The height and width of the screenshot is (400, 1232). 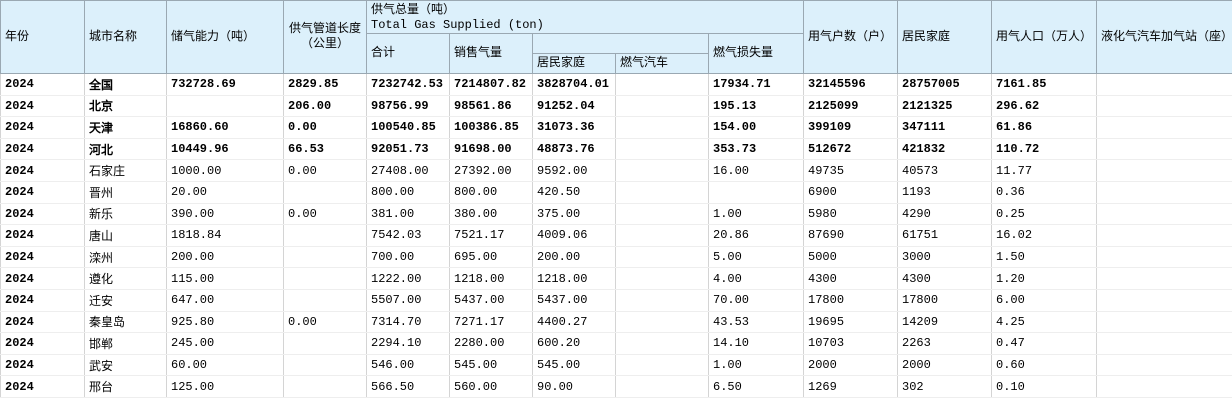 What do you see at coordinates (491, 84) in the screenshot?
I see `cell: 7214807.82` at bounding box center [491, 84].